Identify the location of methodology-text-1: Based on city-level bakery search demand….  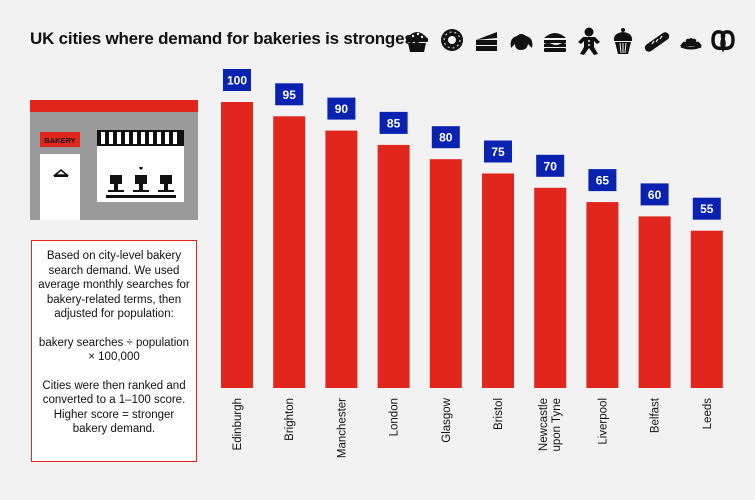
(114, 285).